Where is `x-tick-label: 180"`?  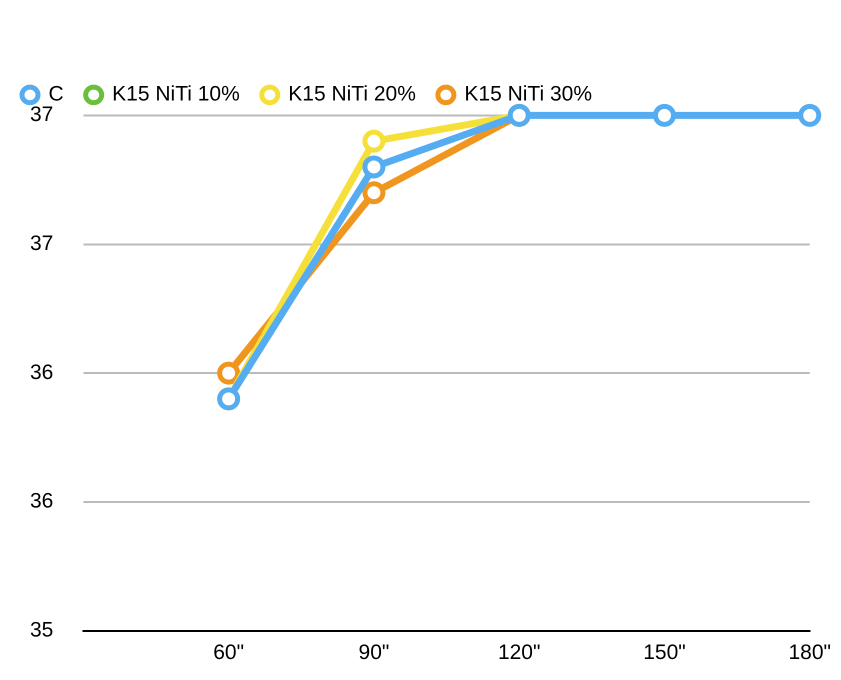
x-tick-label: 180" is located at coordinates (810, 652).